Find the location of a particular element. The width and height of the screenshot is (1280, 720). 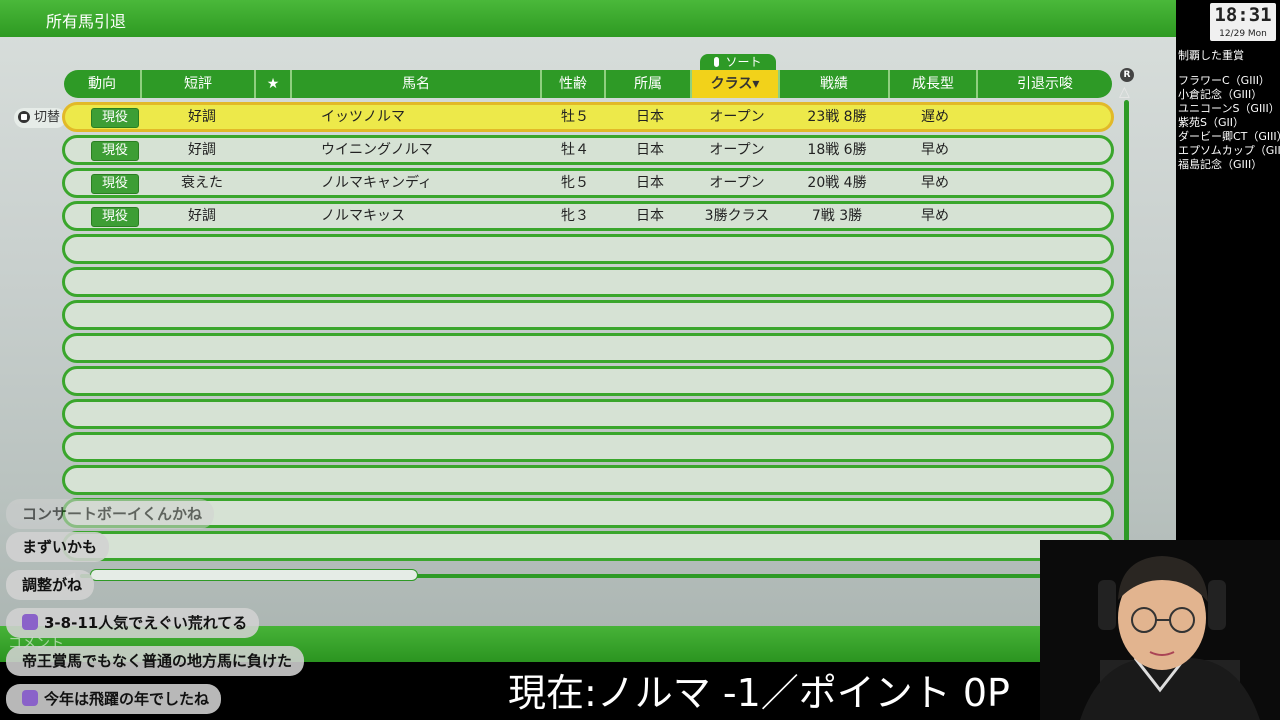

header-review: 短評 is located at coordinates (199, 84).